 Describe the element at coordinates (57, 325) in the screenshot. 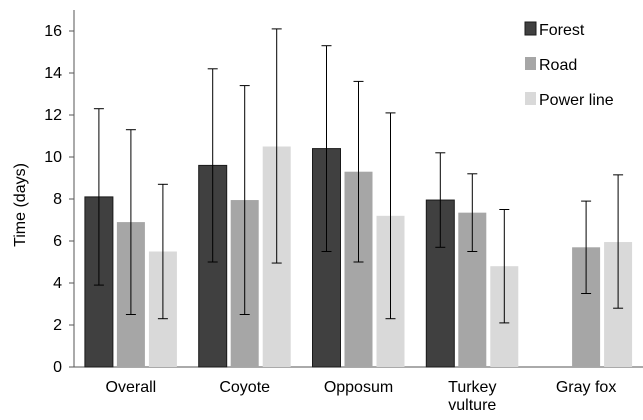

I see `y-tick-label: 2` at that location.